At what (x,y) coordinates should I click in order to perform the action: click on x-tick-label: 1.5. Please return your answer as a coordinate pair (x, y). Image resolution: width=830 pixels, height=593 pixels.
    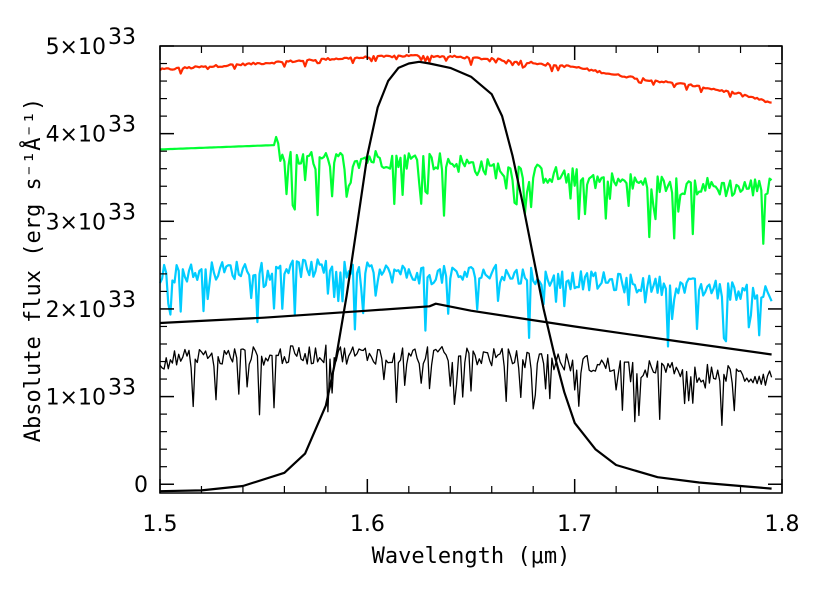
    Looking at the image, I should click on (160, 524).